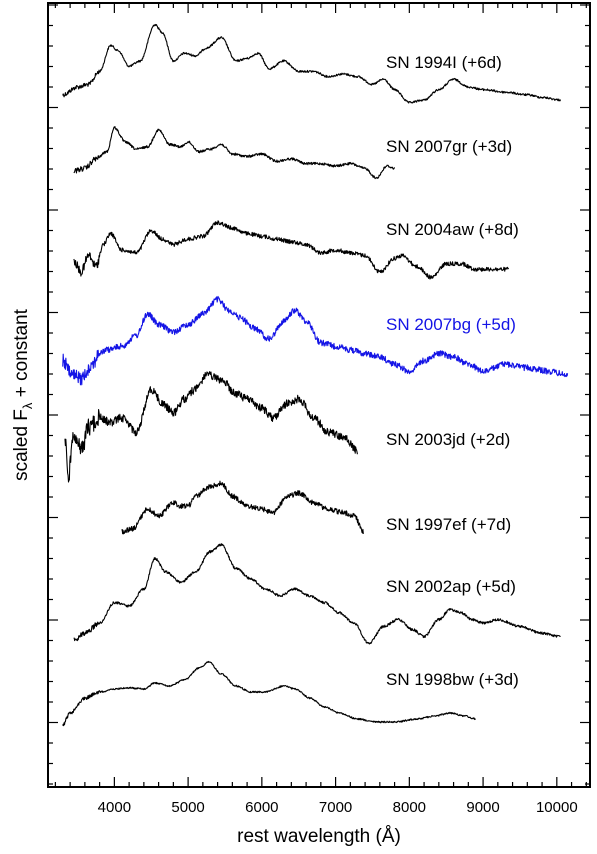 The image size is (597, 854). Describe the element at coordinates (451, 586) in the screenshot. I see `series-label: SN 2002ap (+5d)` at that location.